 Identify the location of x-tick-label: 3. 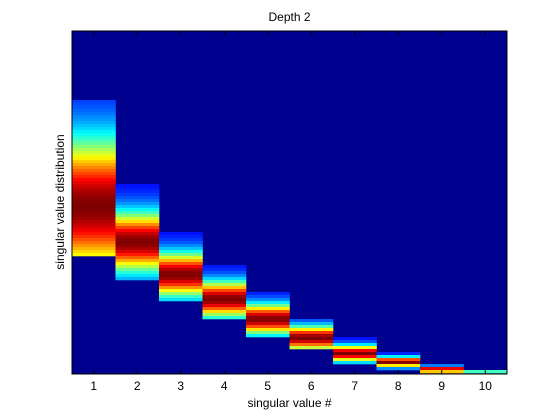
(180, 386).